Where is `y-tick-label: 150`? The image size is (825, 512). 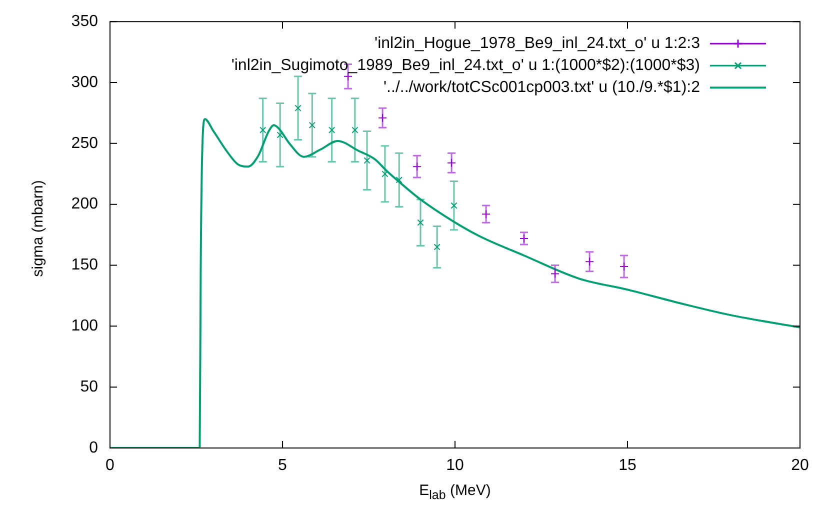
y-tick-label: 150 is located at coordinates (84, 265).